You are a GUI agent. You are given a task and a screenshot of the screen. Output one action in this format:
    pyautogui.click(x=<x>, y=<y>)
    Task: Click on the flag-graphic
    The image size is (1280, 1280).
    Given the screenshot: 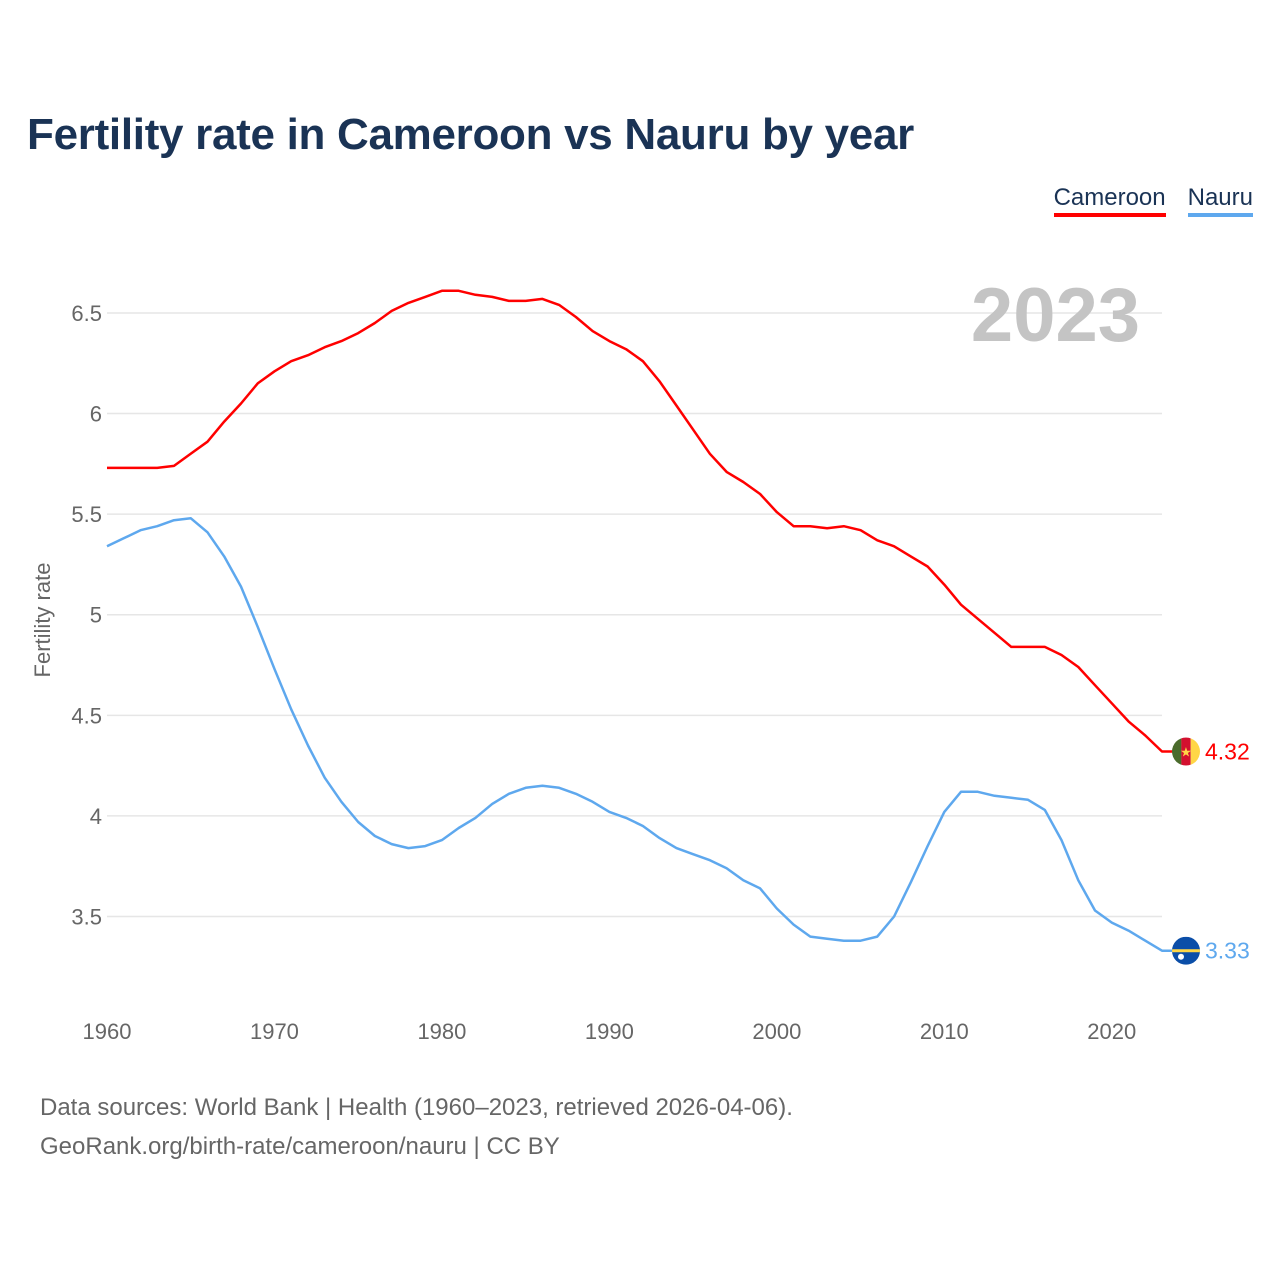 What is the action you would take?
    pyautogui.click(x=1186, y=950)
    